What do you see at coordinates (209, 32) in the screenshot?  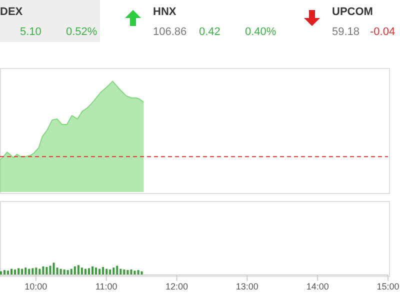 I see `text: 0.42` at bounding box center [209, 32].